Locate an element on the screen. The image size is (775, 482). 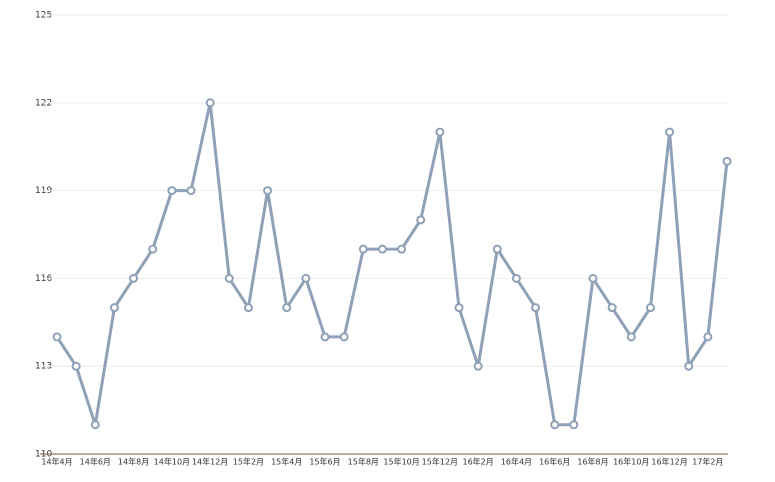
x-tick-label: 16年6月 is located at coordinates (554, 462).